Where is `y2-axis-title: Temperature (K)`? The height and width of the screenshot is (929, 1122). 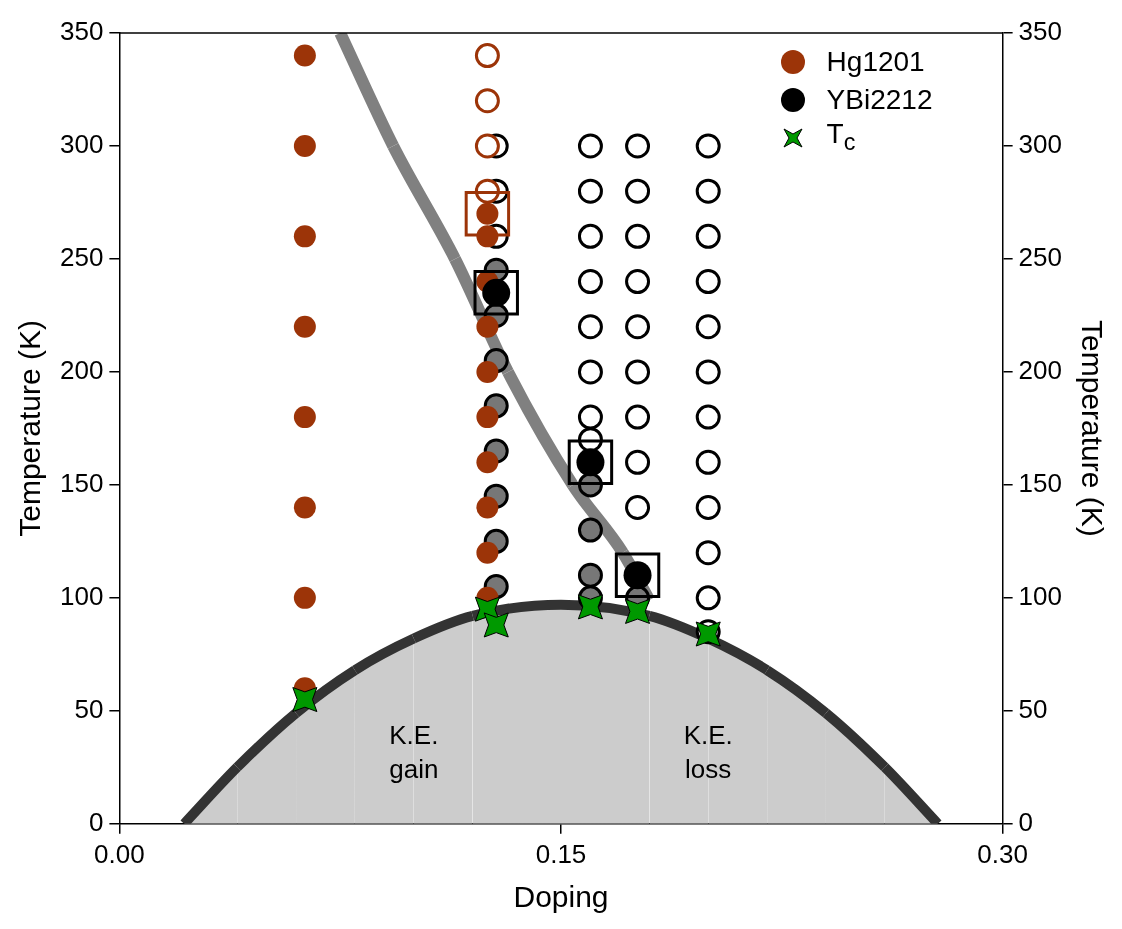 y2-axis-title: Temperature (K) is located at coordinates (1092, 428).